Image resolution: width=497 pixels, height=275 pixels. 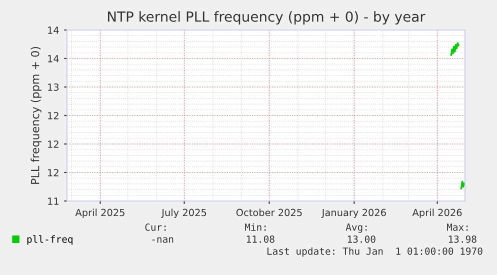 What do you see at coordinates (99, 213) in the screenshot?
I see `x-tick-label: April 2025` at bounding box center [99, 213].